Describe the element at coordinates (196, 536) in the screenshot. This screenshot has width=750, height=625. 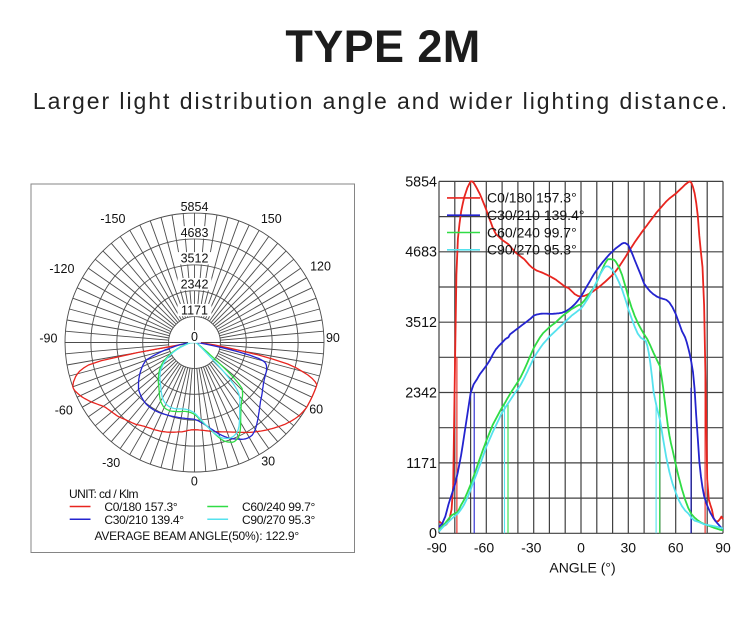
I see `svg-text:AVERAGE BEAM ANGLE(50%): 122.9: AVERAGE BEAM ANGLE(50%): 122.9°` at that location.